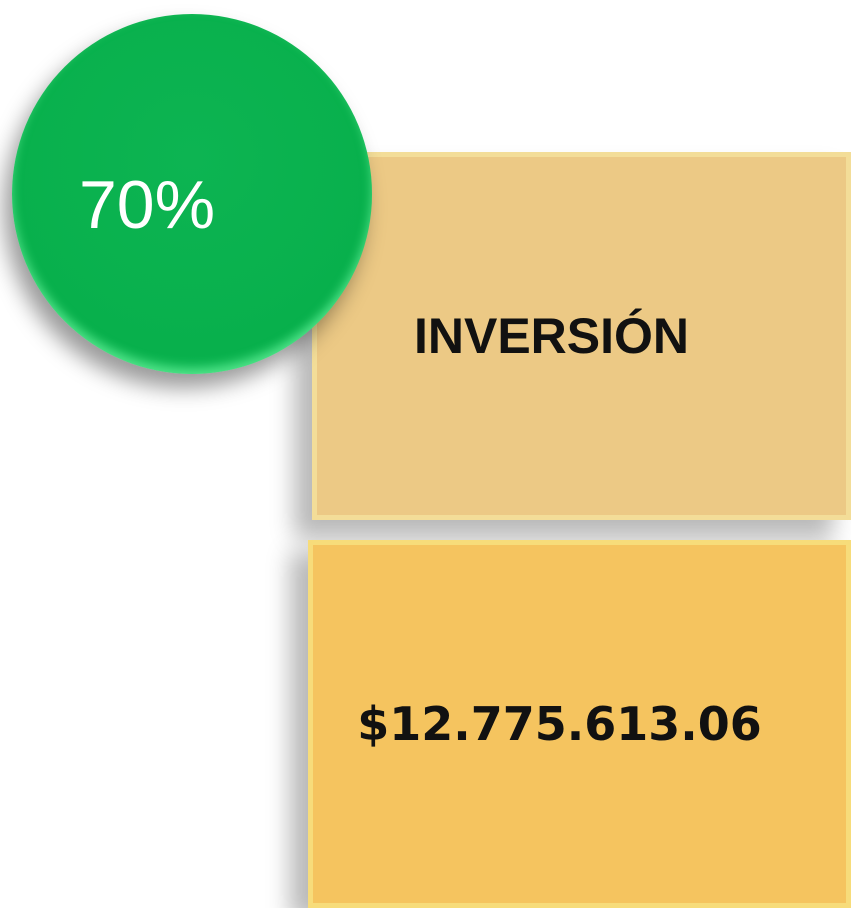 This screenshot has width=851, height=908. I want to click on card-title: INVERSIÓN, so click(551, 336).